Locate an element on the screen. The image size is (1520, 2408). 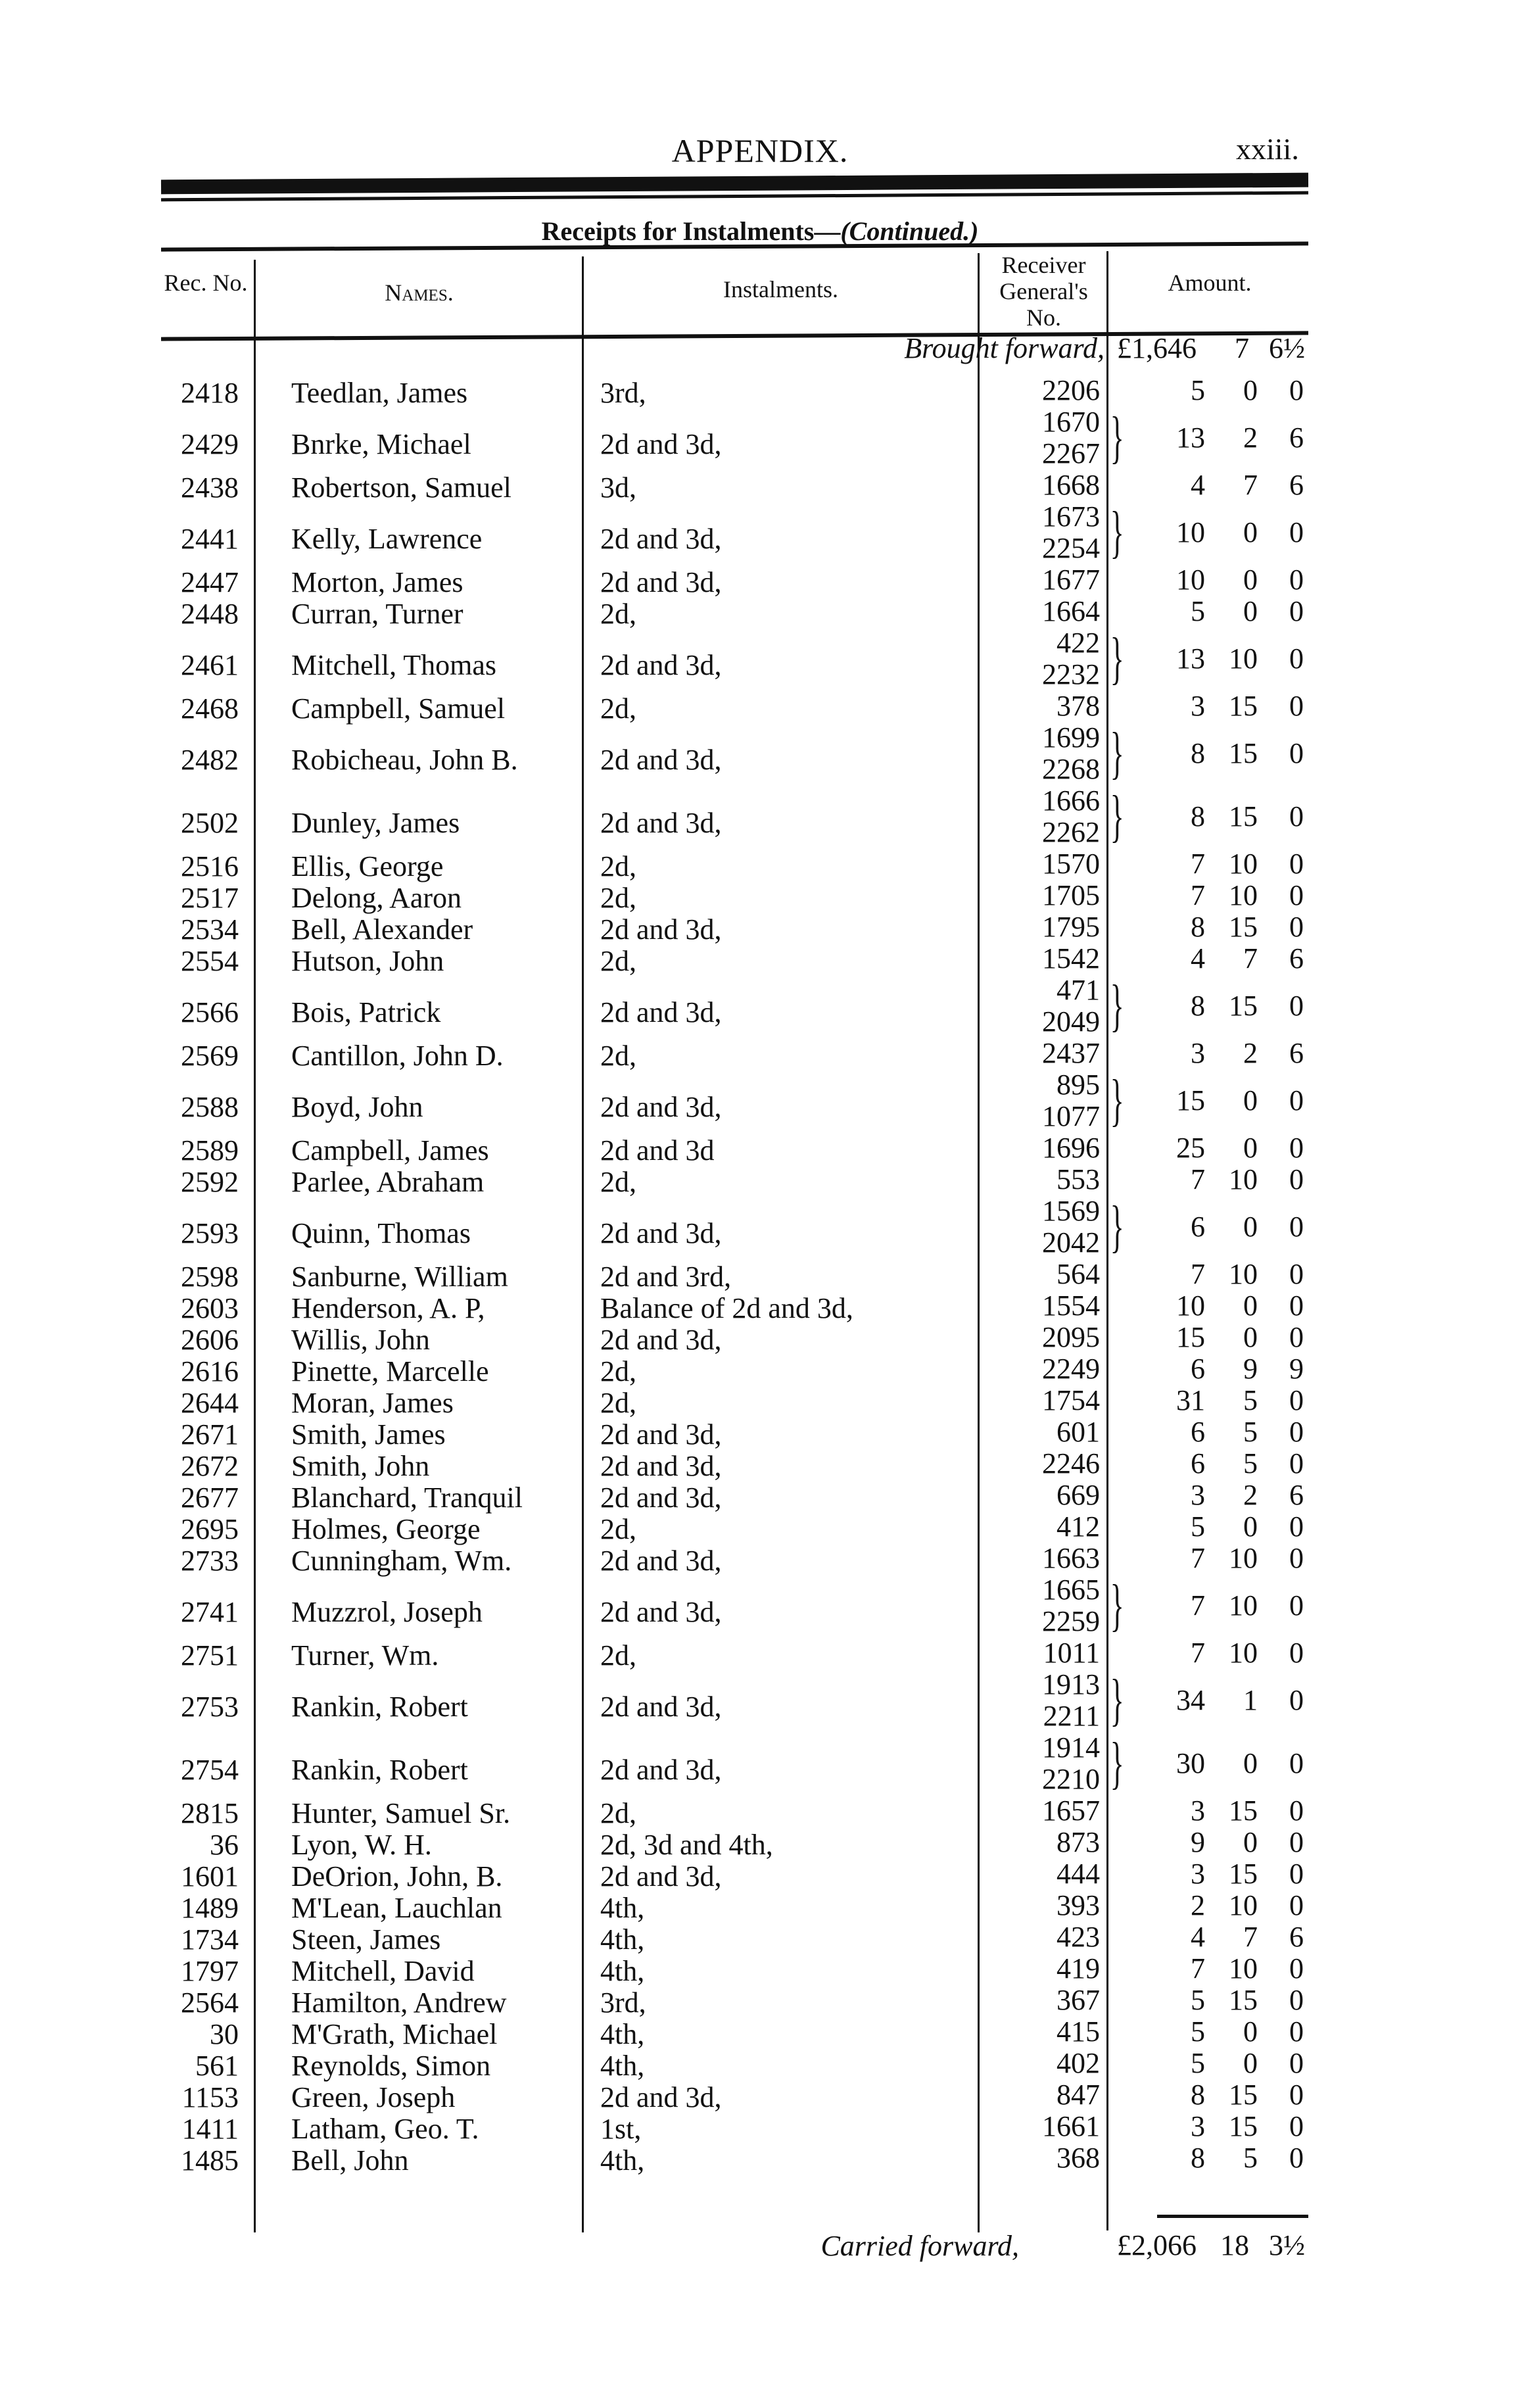
amount-shillings: 2 is located at coordinates (1250, 1495).